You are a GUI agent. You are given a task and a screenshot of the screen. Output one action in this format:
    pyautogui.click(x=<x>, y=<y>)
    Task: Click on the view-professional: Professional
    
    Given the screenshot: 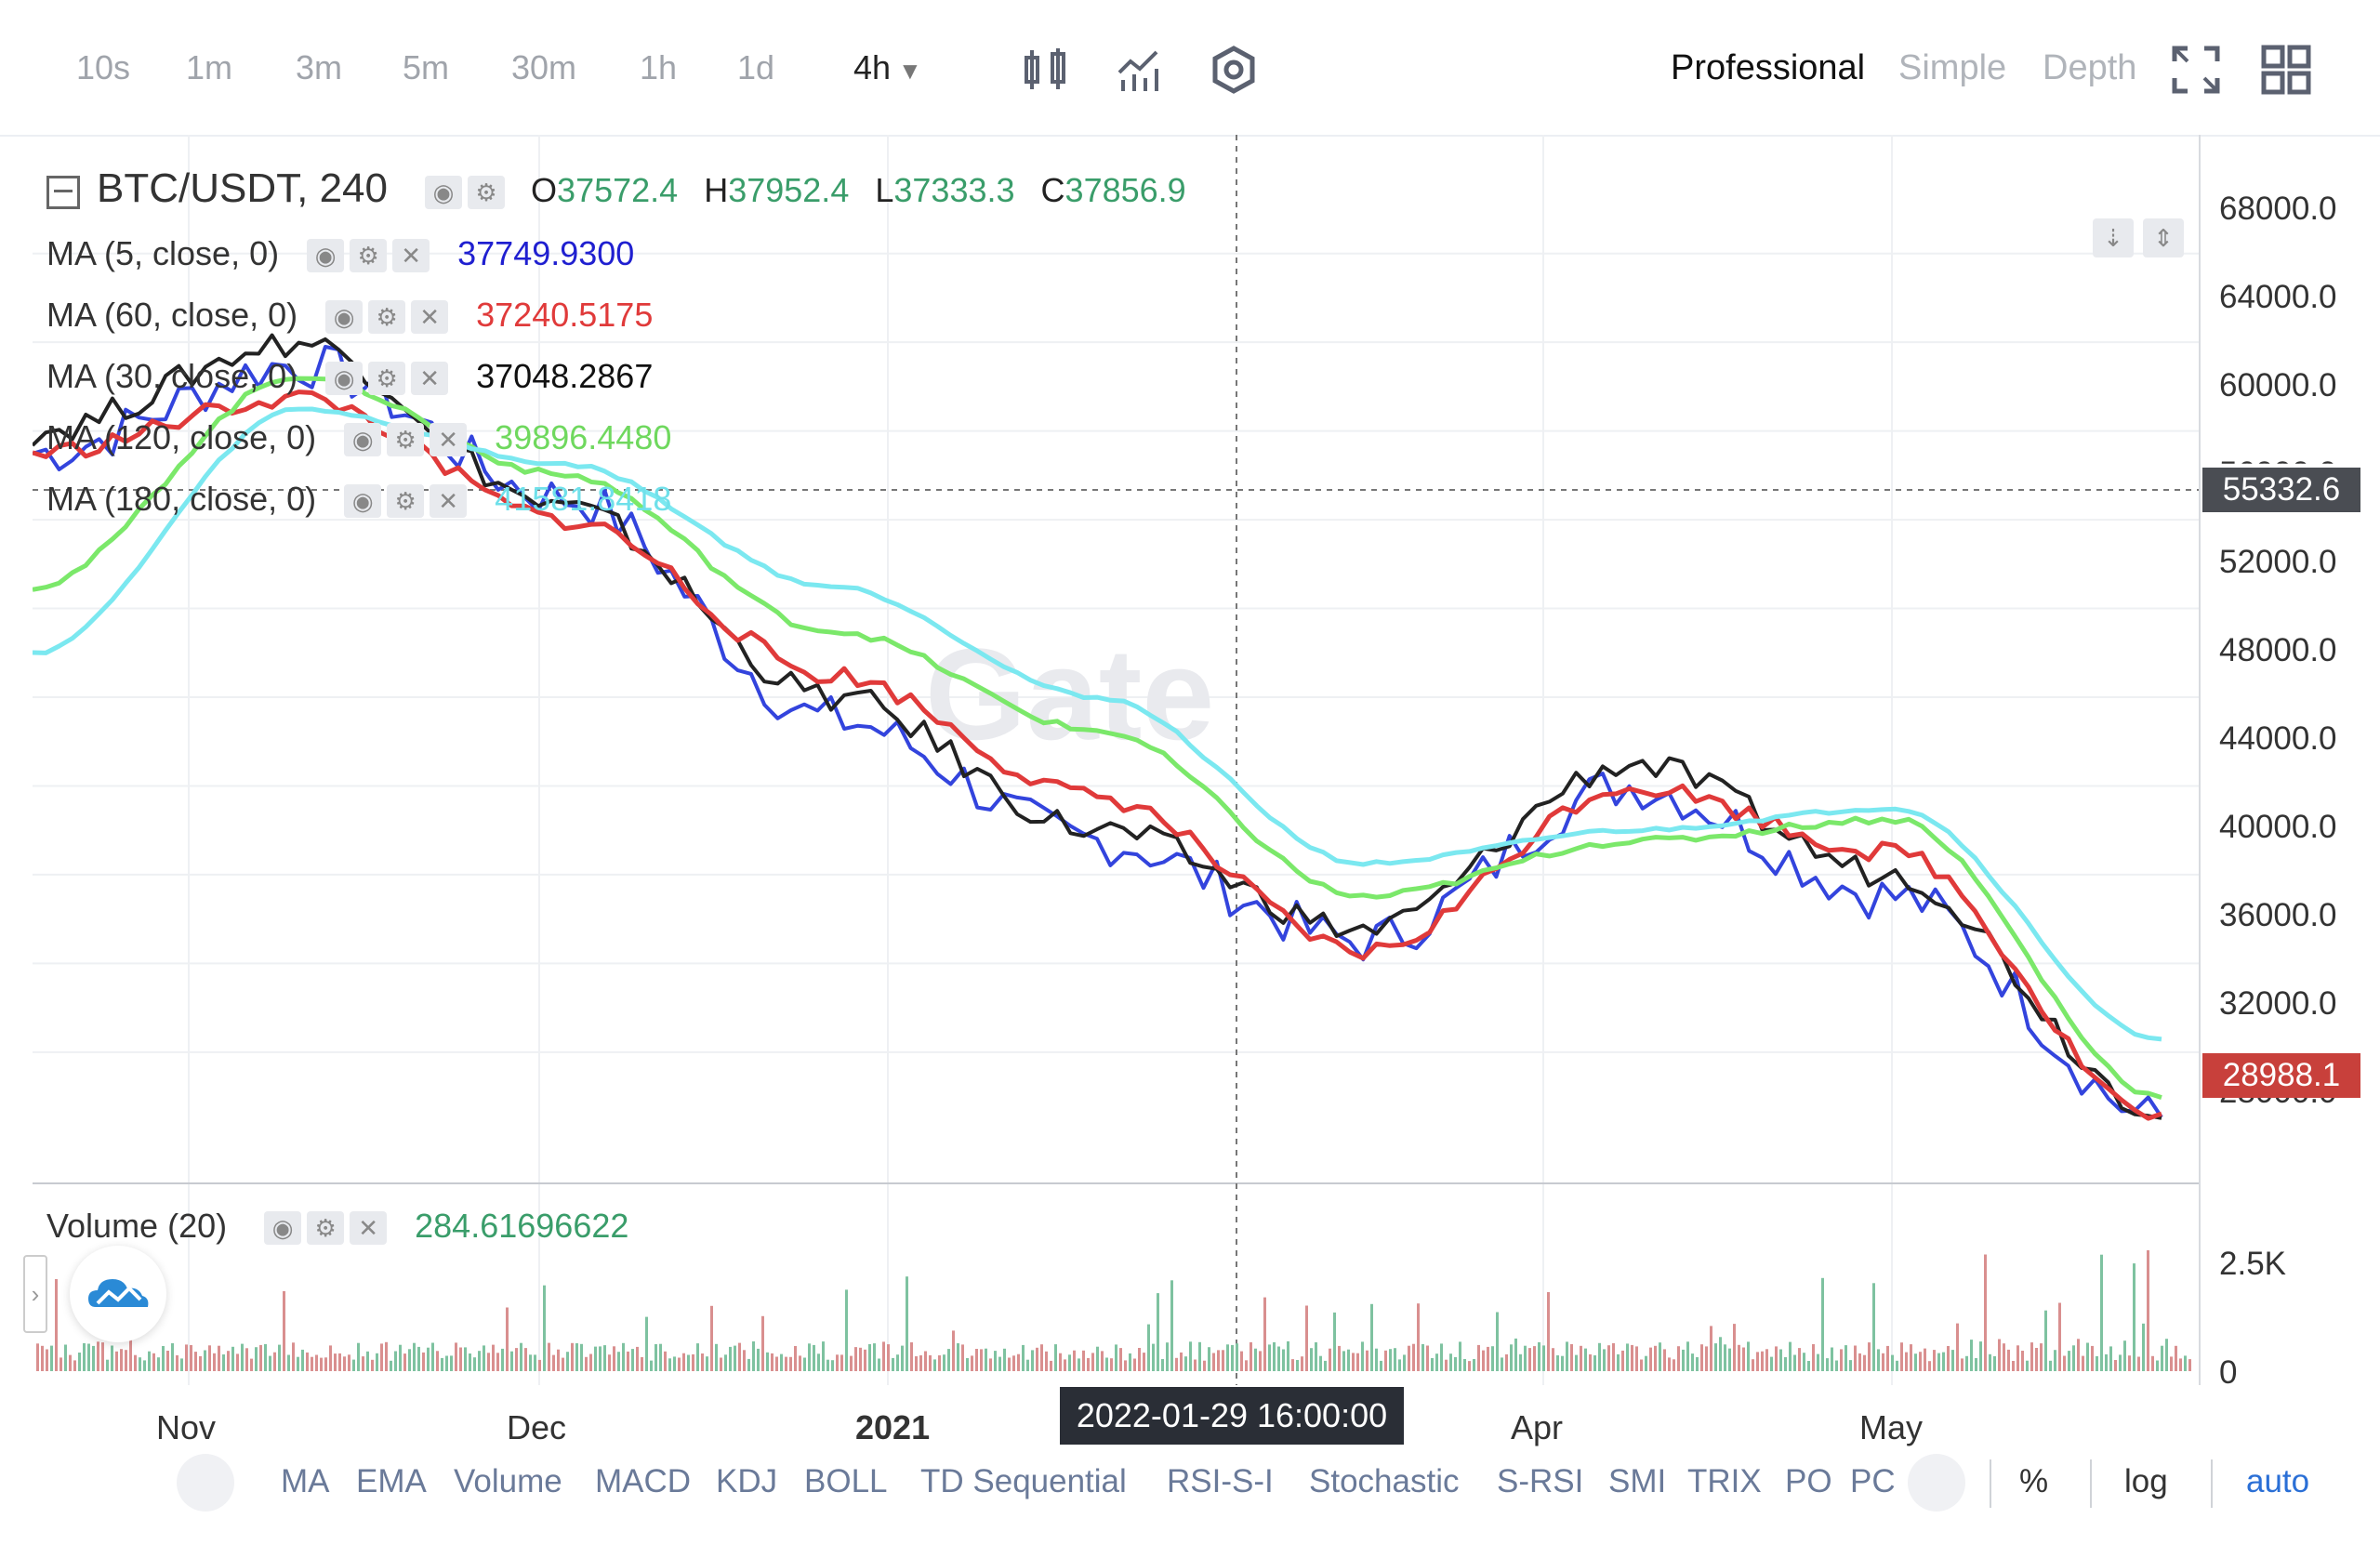 What is the action you would take?
    pyautogui.click(x=1768, y=67)
    